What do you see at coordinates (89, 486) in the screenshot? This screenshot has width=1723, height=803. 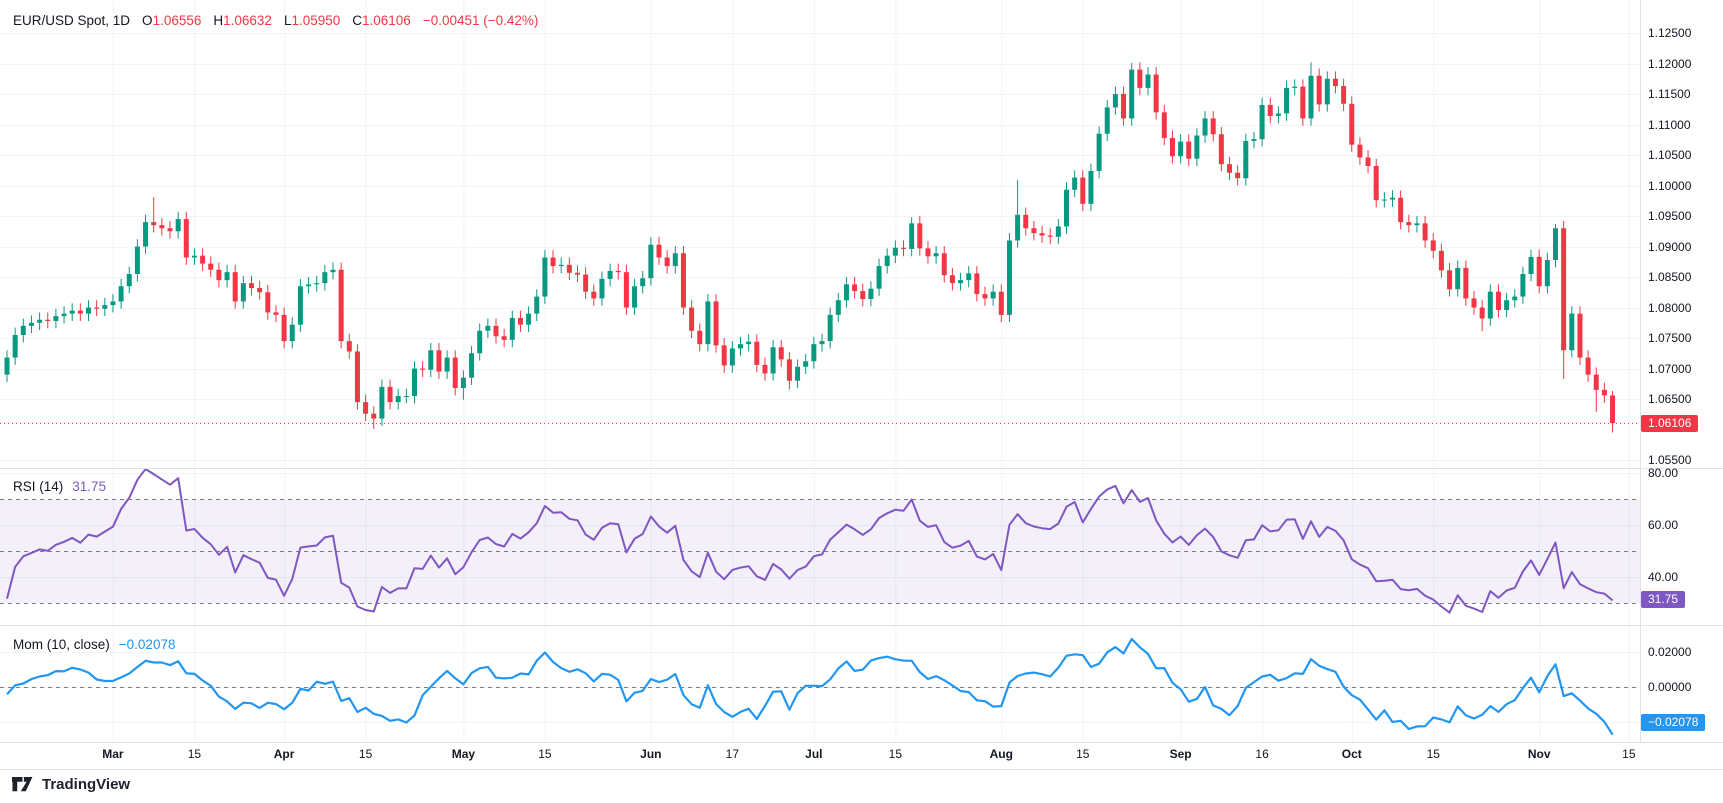 I see `rsi-value: 31.75` at bounding box center [89, 486].